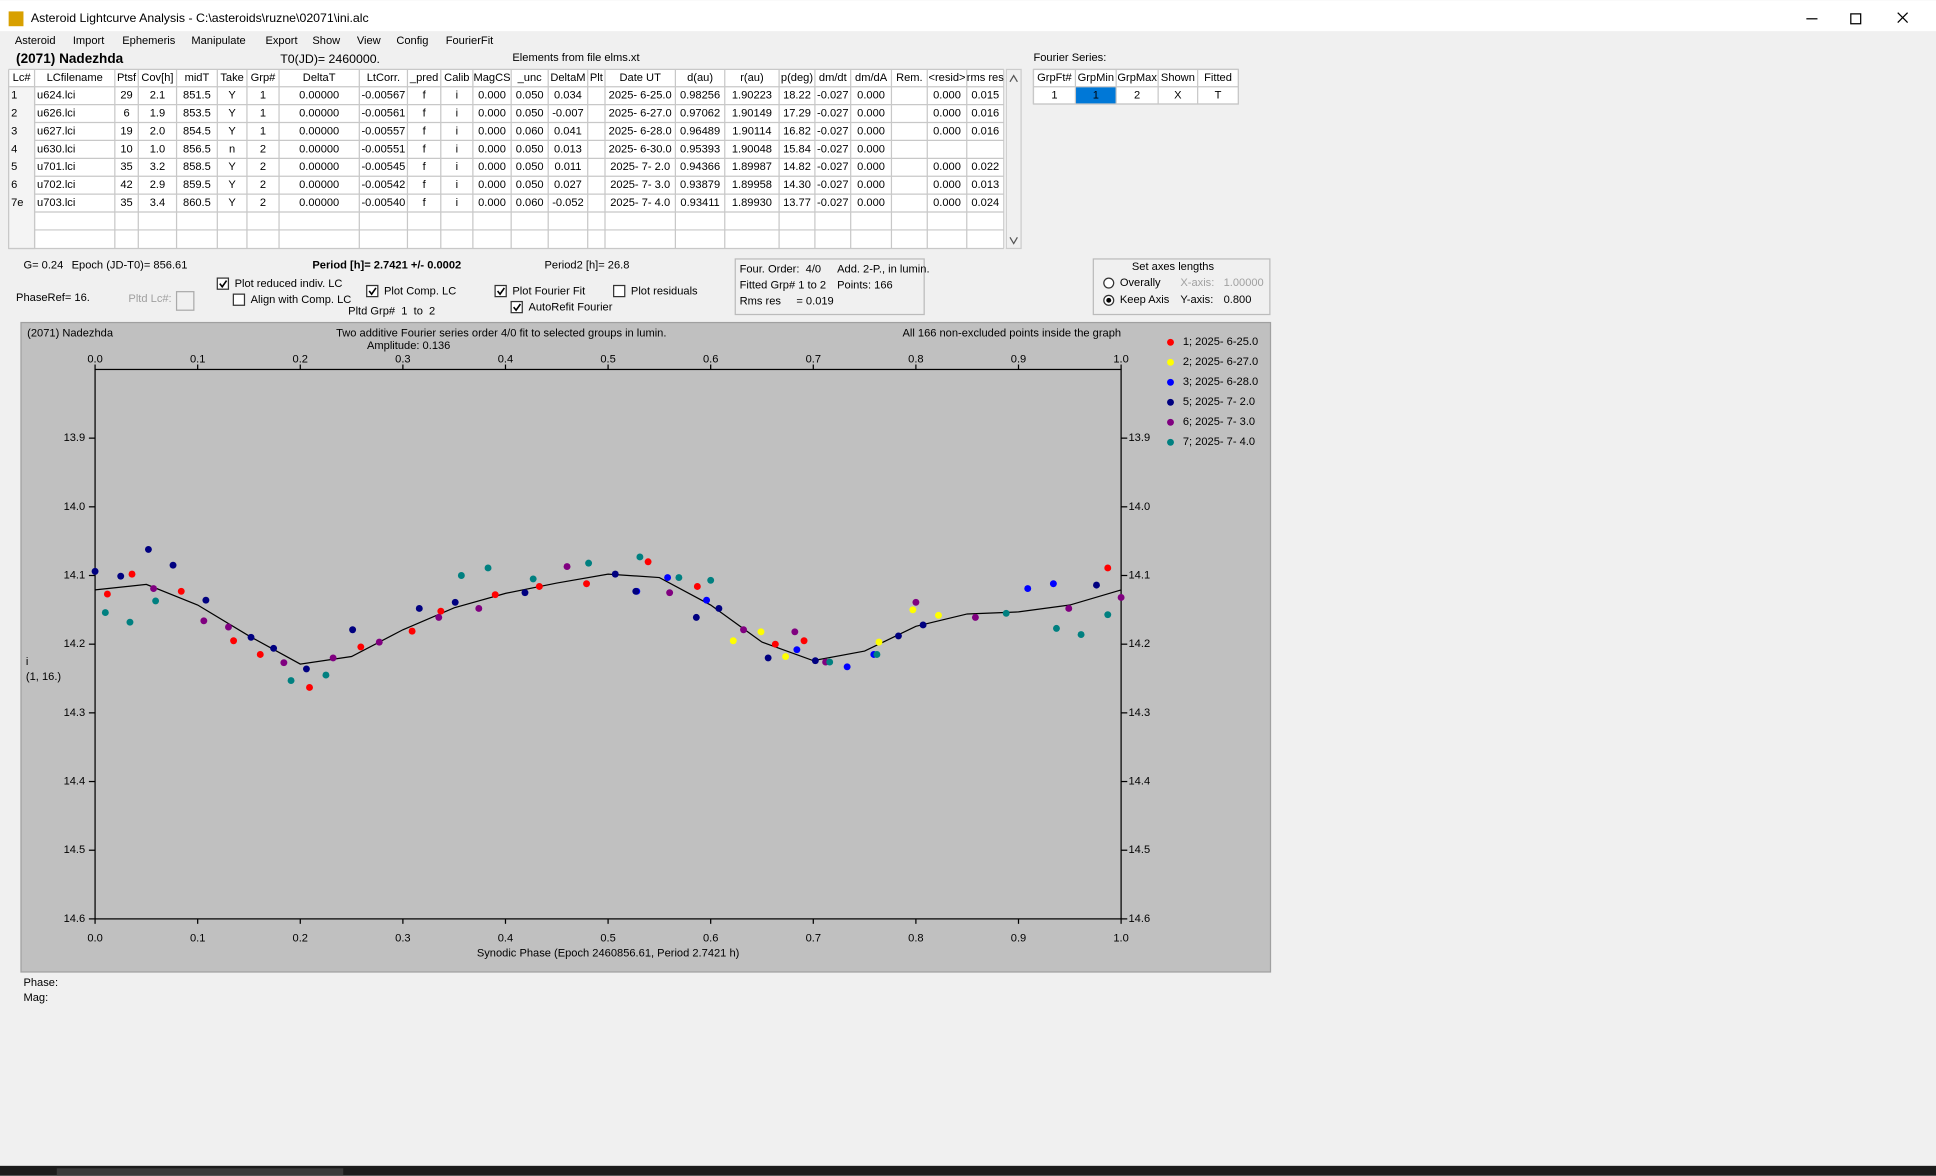  I want to click on table-cell: -0.00540, so click(383, 203).